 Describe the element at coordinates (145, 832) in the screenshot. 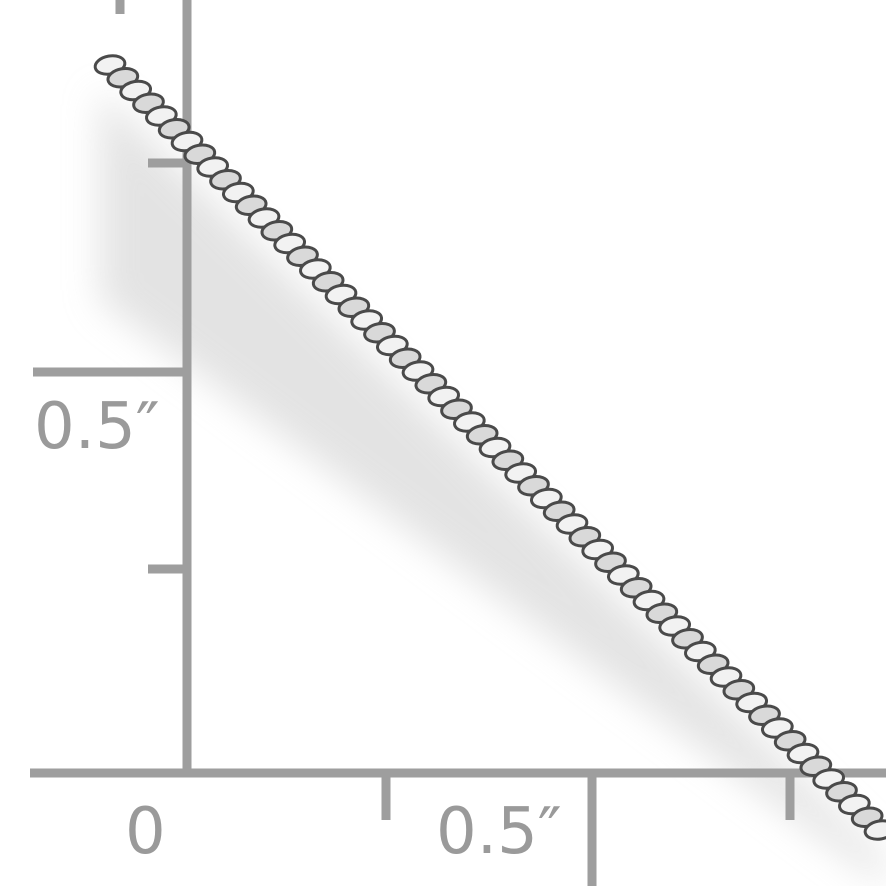

I see `horizontal-label: 0` at that location.